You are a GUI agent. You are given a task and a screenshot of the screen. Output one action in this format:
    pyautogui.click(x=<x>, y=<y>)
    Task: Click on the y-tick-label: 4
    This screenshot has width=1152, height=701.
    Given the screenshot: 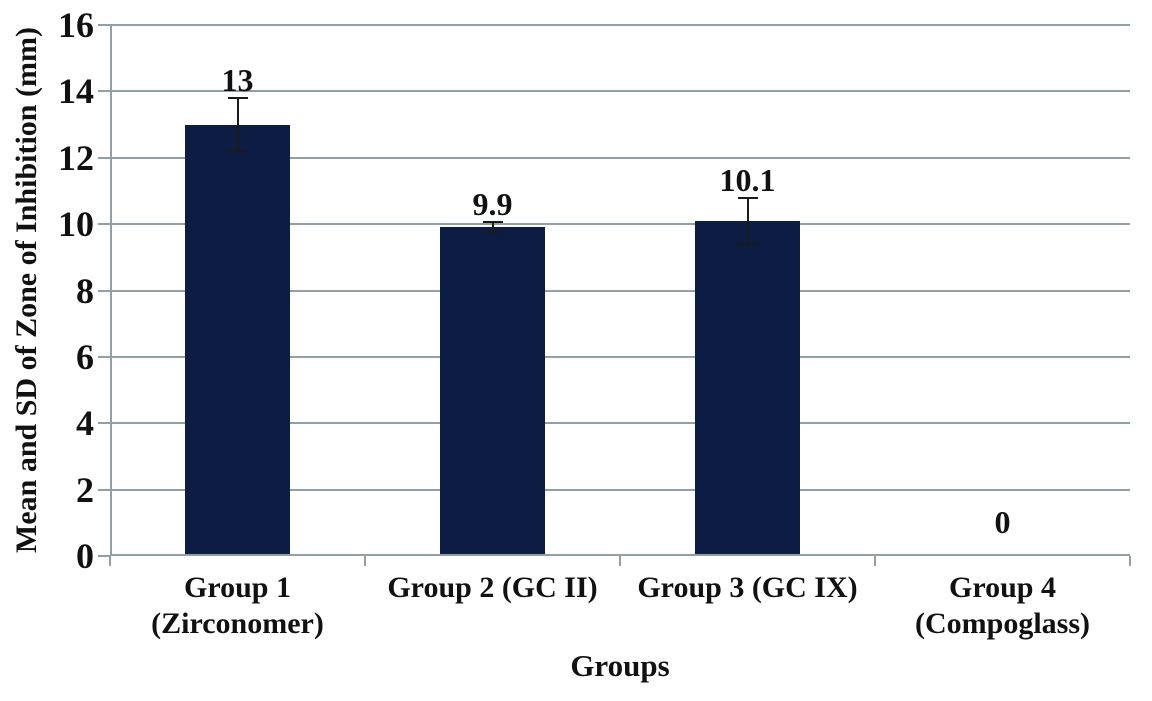 What is the action you would take?
    pyautogui.click(x=85, y=423)
    